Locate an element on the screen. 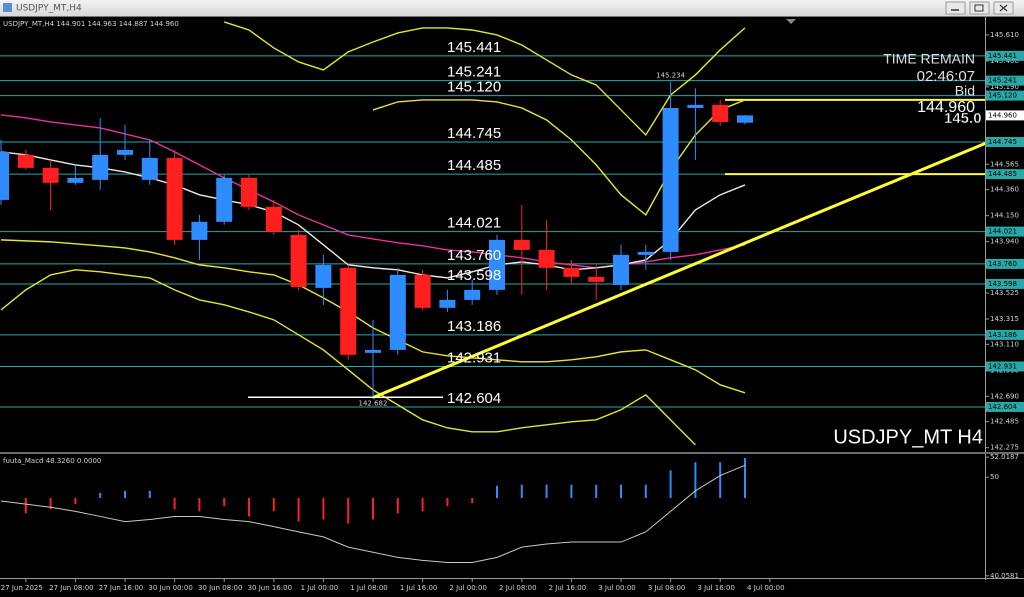 This screenshot has height=597, width=1024. x-tick-label: 1 Jul 08:00 is located at coordinates (369, 588).